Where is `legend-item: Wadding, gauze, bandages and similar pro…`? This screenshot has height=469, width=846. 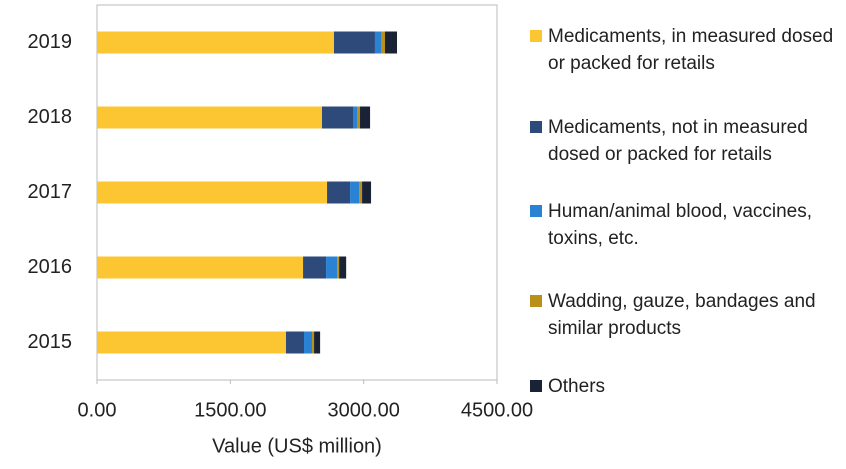
legend-item: Wadding, gauze, bandages and similar pro… is located at coordinates (686, 315).